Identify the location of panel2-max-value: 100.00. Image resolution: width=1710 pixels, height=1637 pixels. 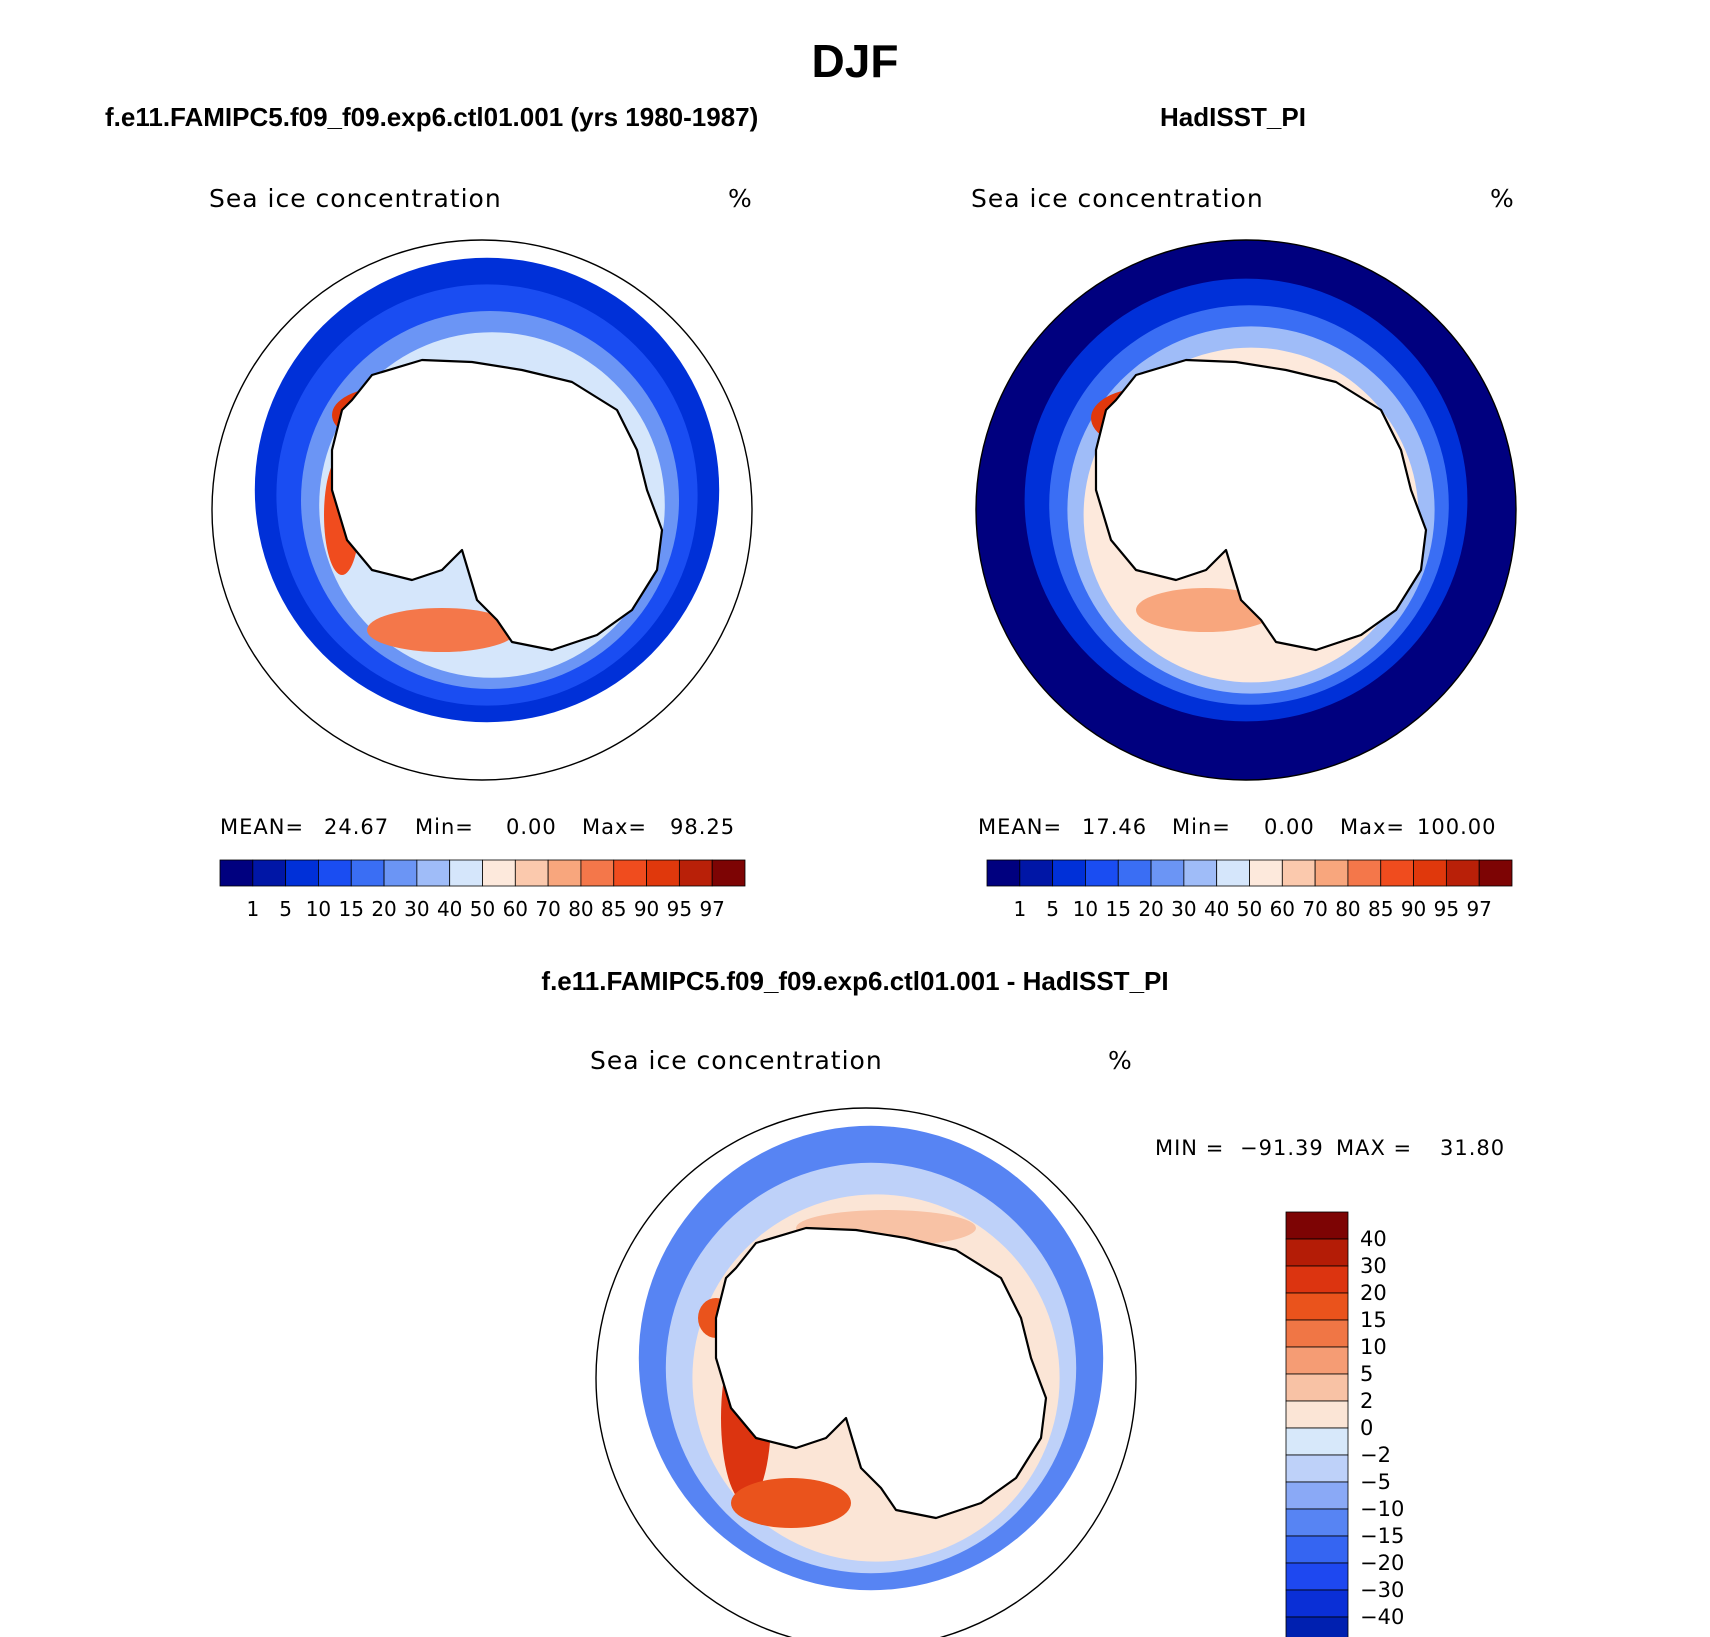
(1457, 827).